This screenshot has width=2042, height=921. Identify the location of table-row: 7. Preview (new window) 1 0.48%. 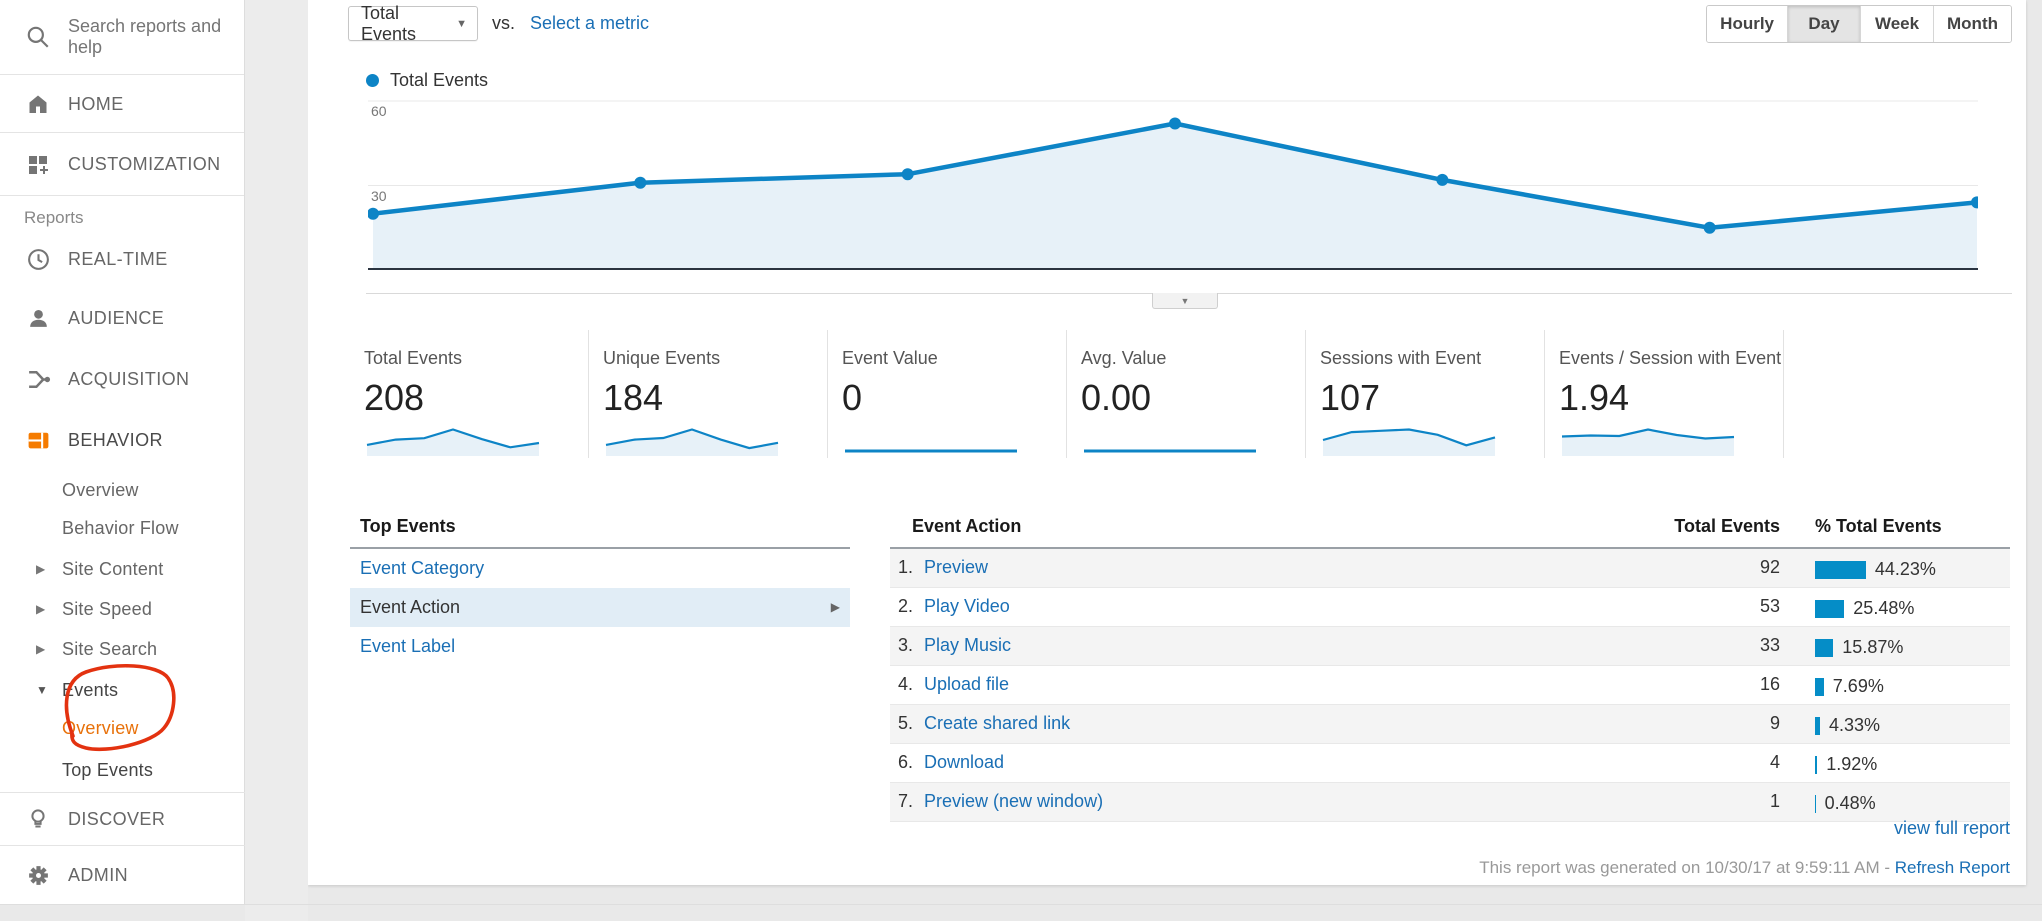
(1450, 802).